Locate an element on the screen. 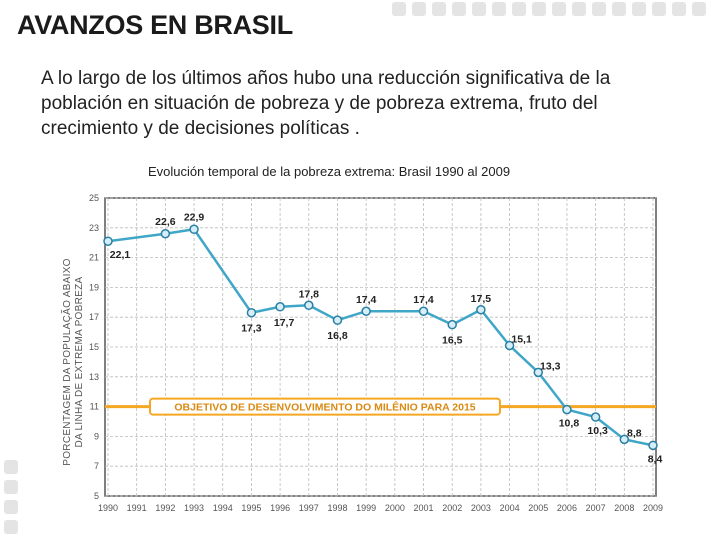  y-tick-label: 9 is located at coordinates (96, 436).